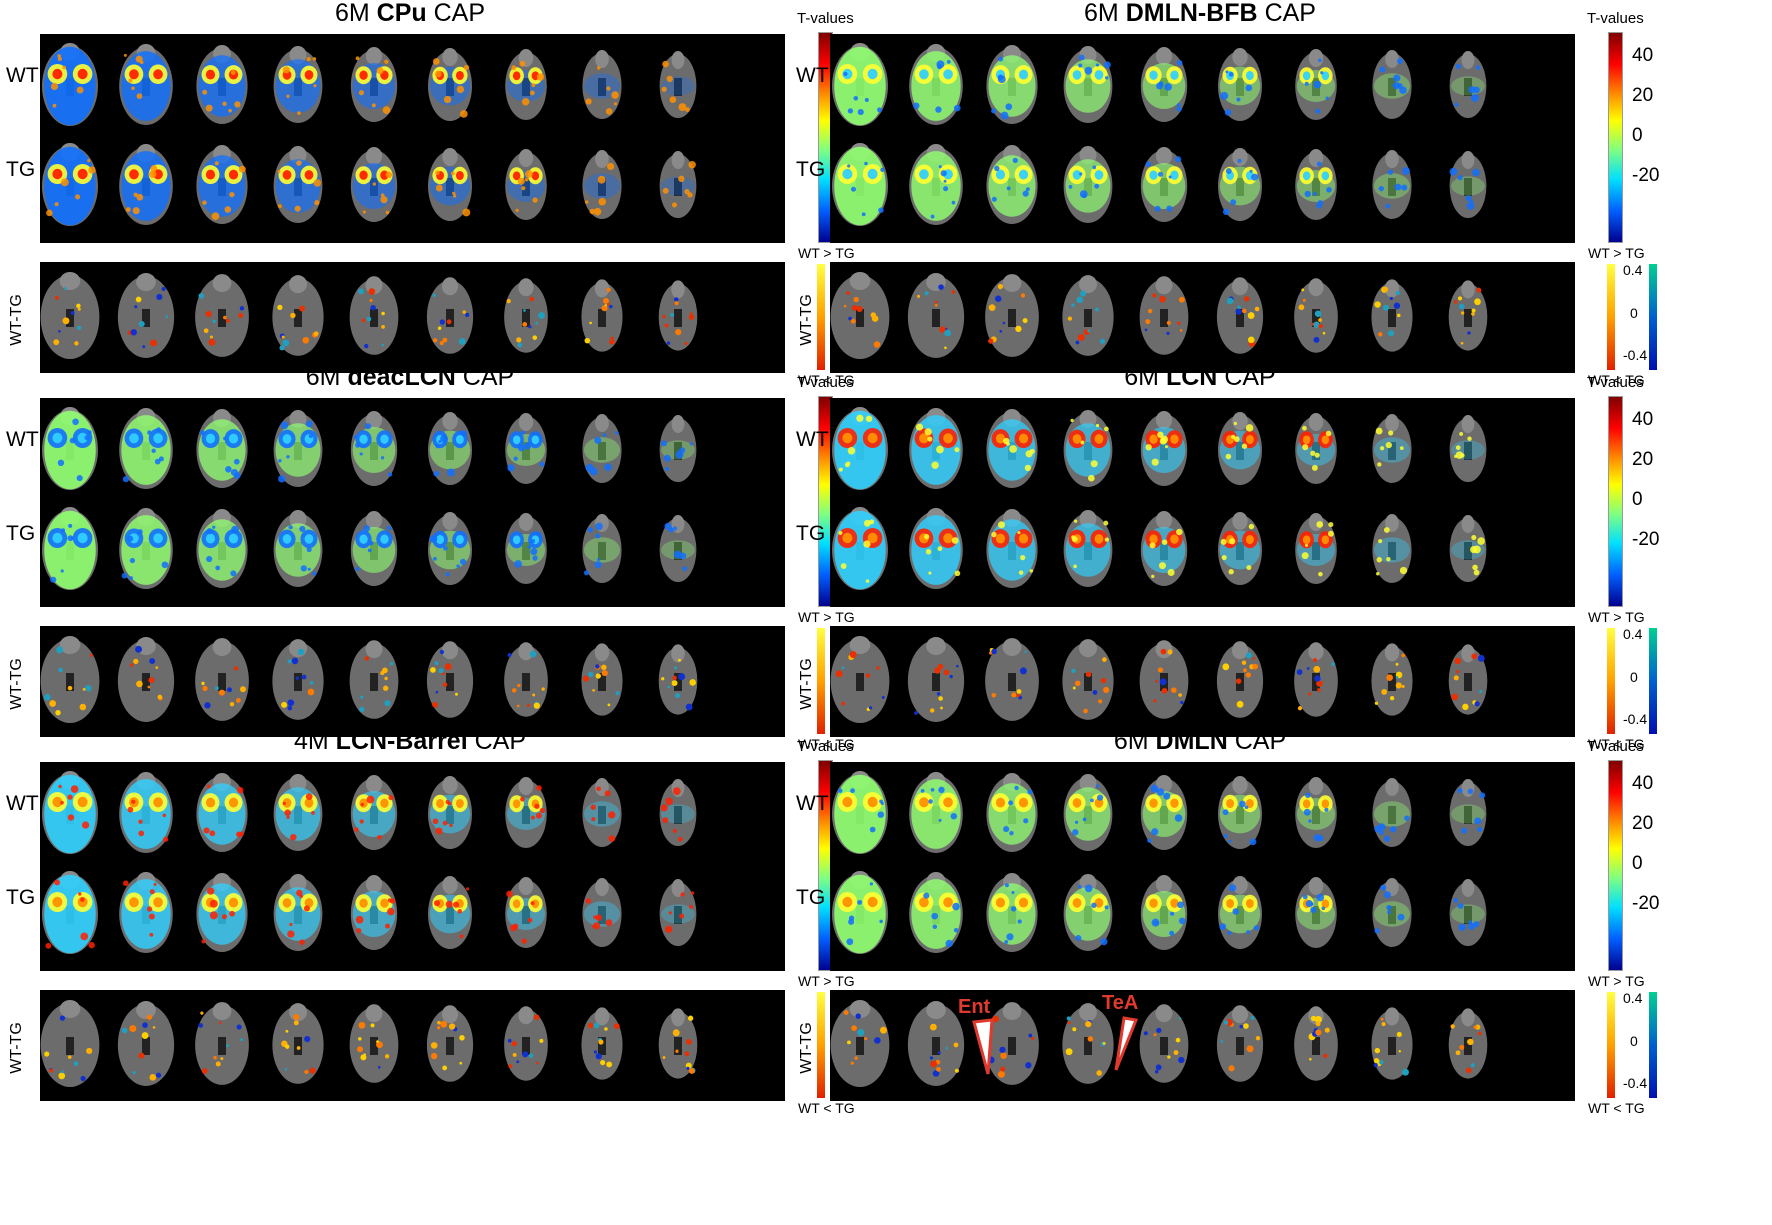 Image resolution: width=1772 pixels, height=1225 pixels. Describe the element at coordinates (1615, 501) in the screenshot. I see `tvalue-colorbar` at that location.